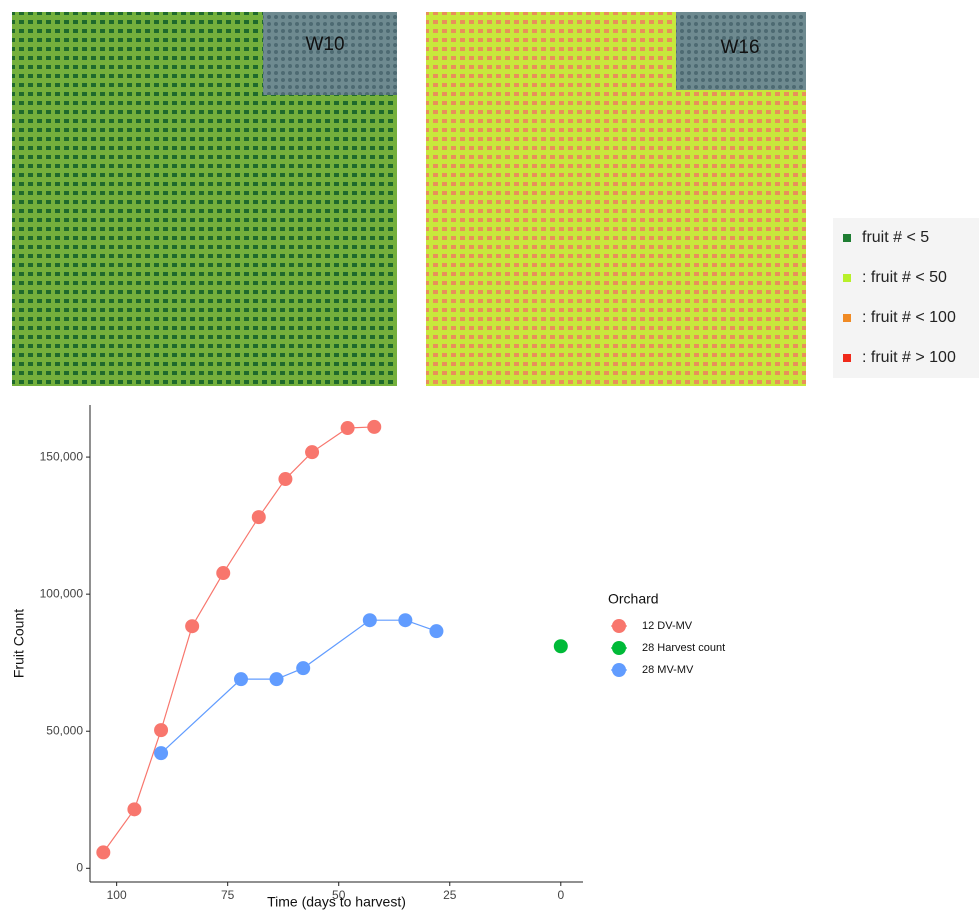 Image resolution: width=979 pixels, height=919 pixels. What do you see at coordinates (906, 298) in the screenshot?
I see `map-legend` at bounding box center [906, 298].